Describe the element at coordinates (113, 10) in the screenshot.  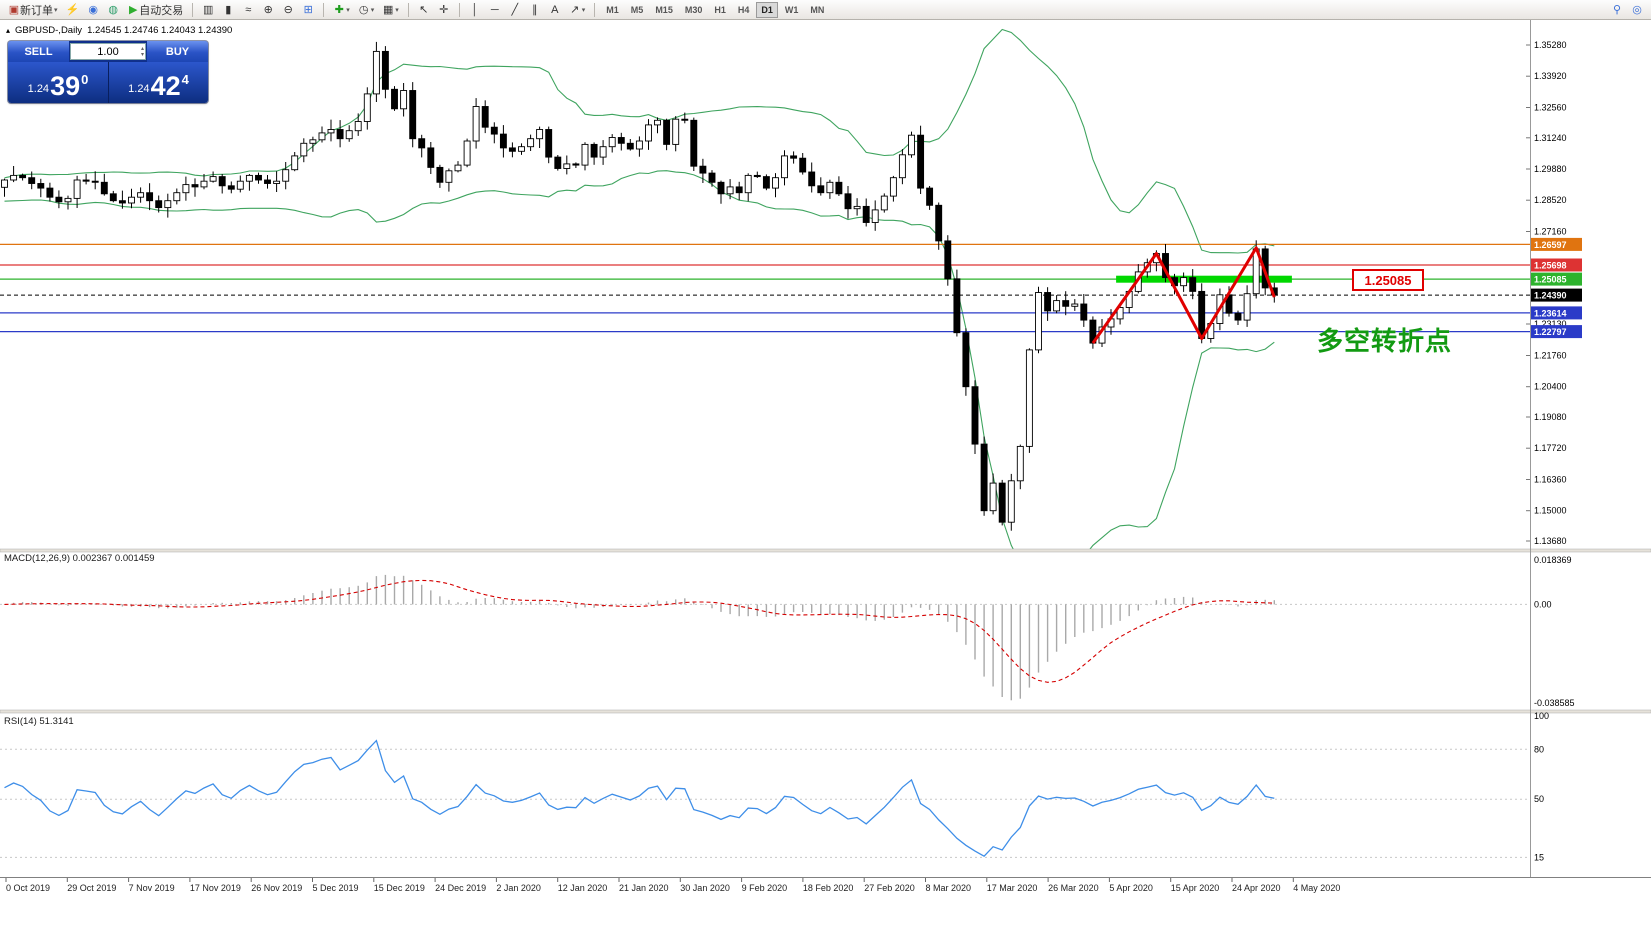
I see `community-button: ◍` at that location.